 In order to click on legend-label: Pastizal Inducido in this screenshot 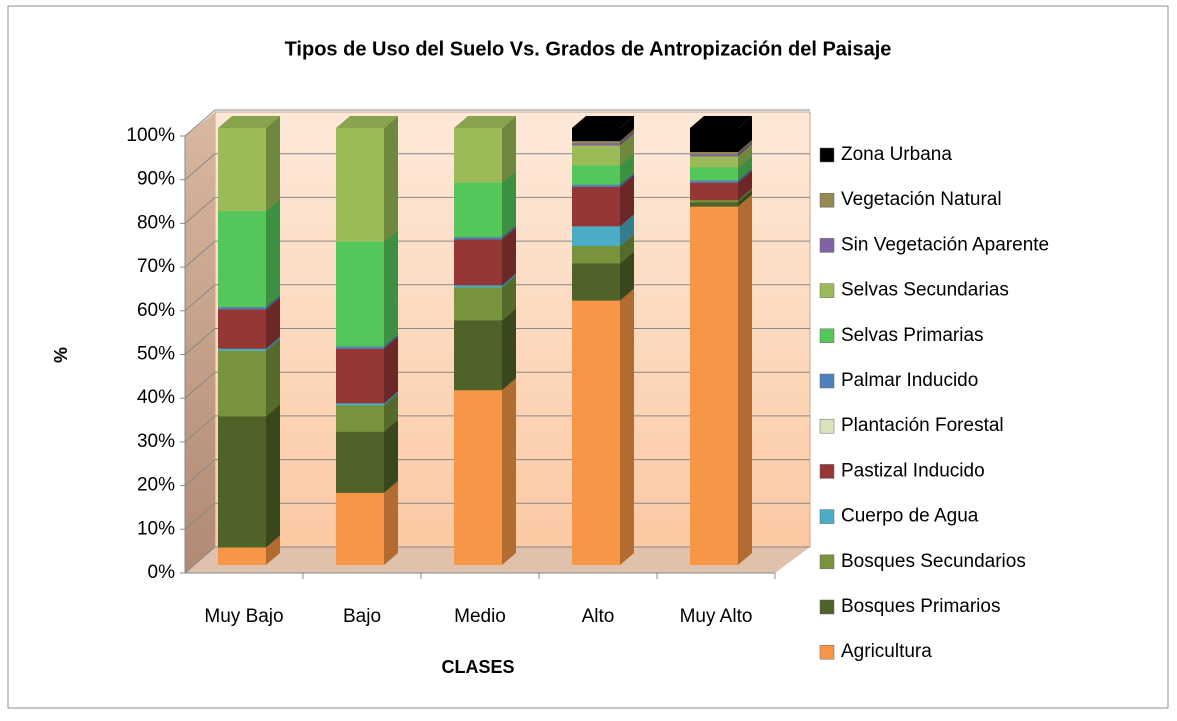, I will do `click(913, 470)`.